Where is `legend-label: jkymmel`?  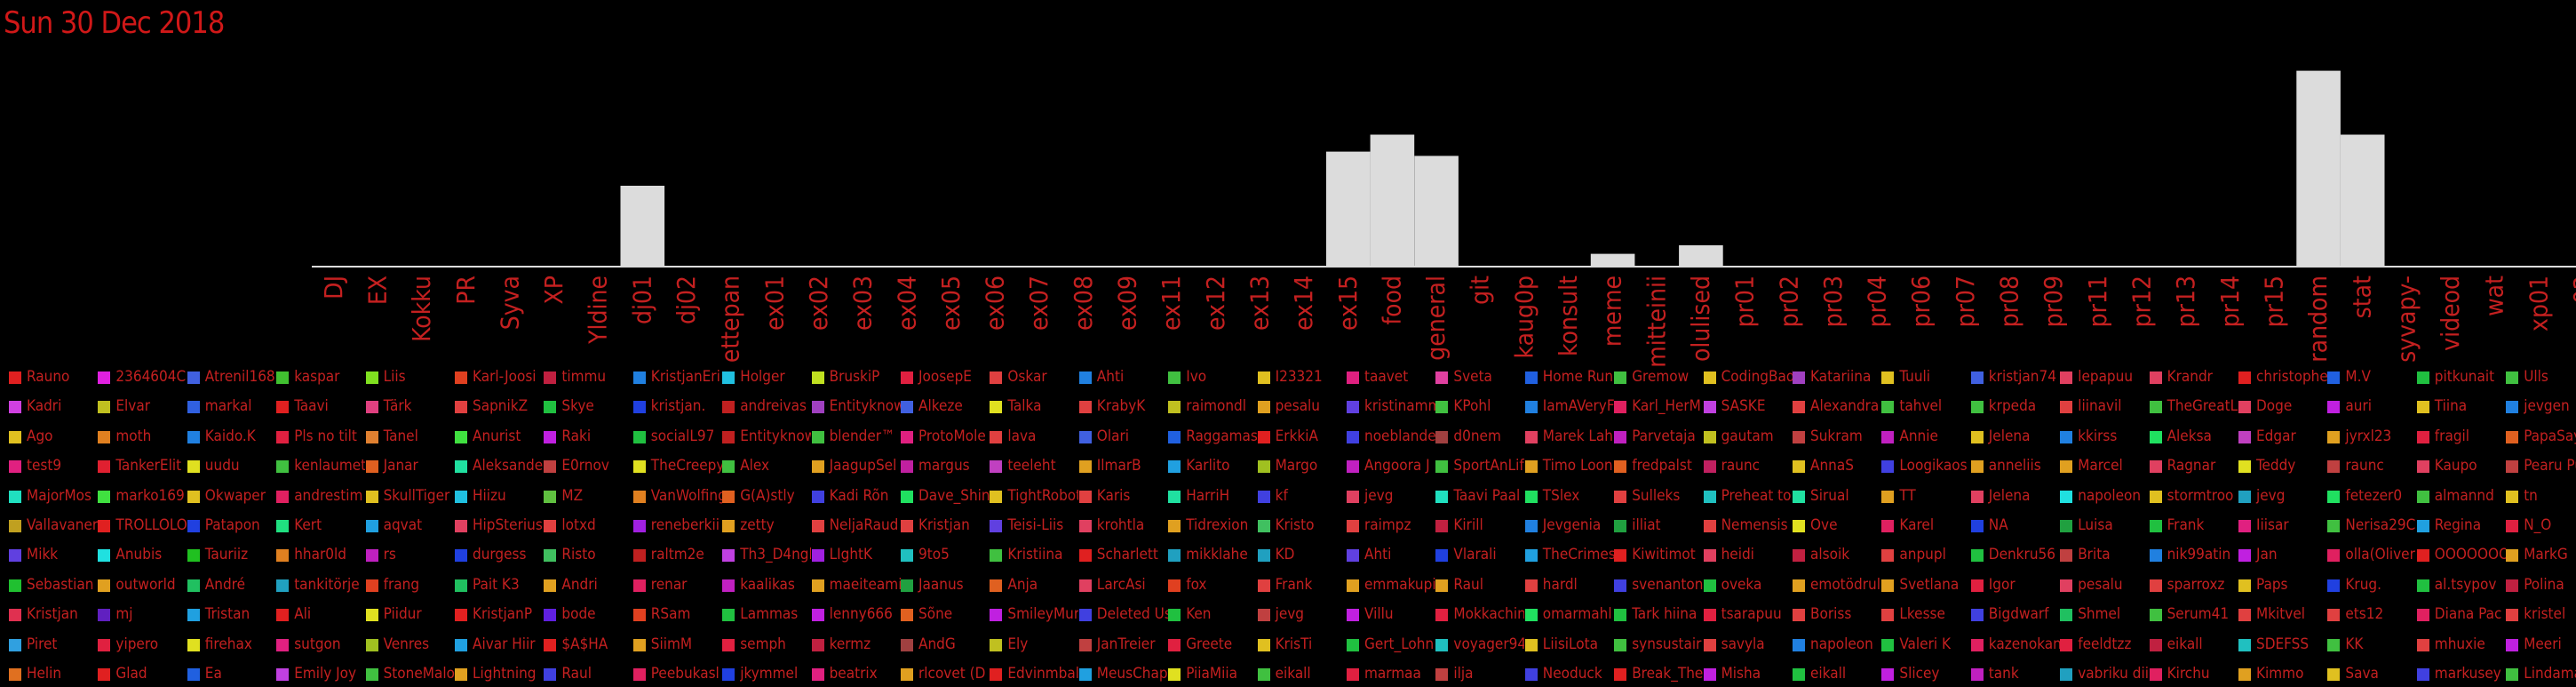
legend-label: jkymmel is located at coordinates (769, 674).